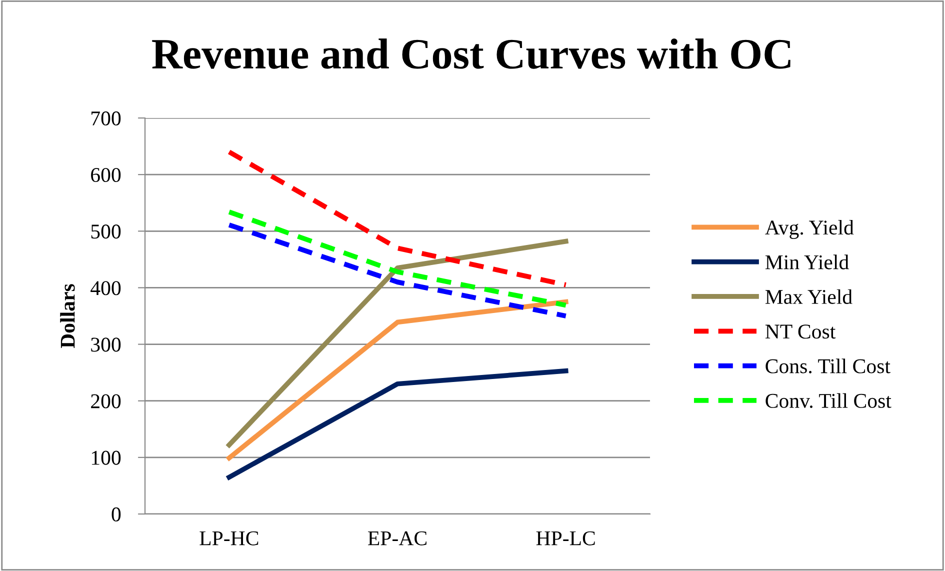 The image size is (945, 571). I want to click on legend-label: Max Yield, so click(808, 296).